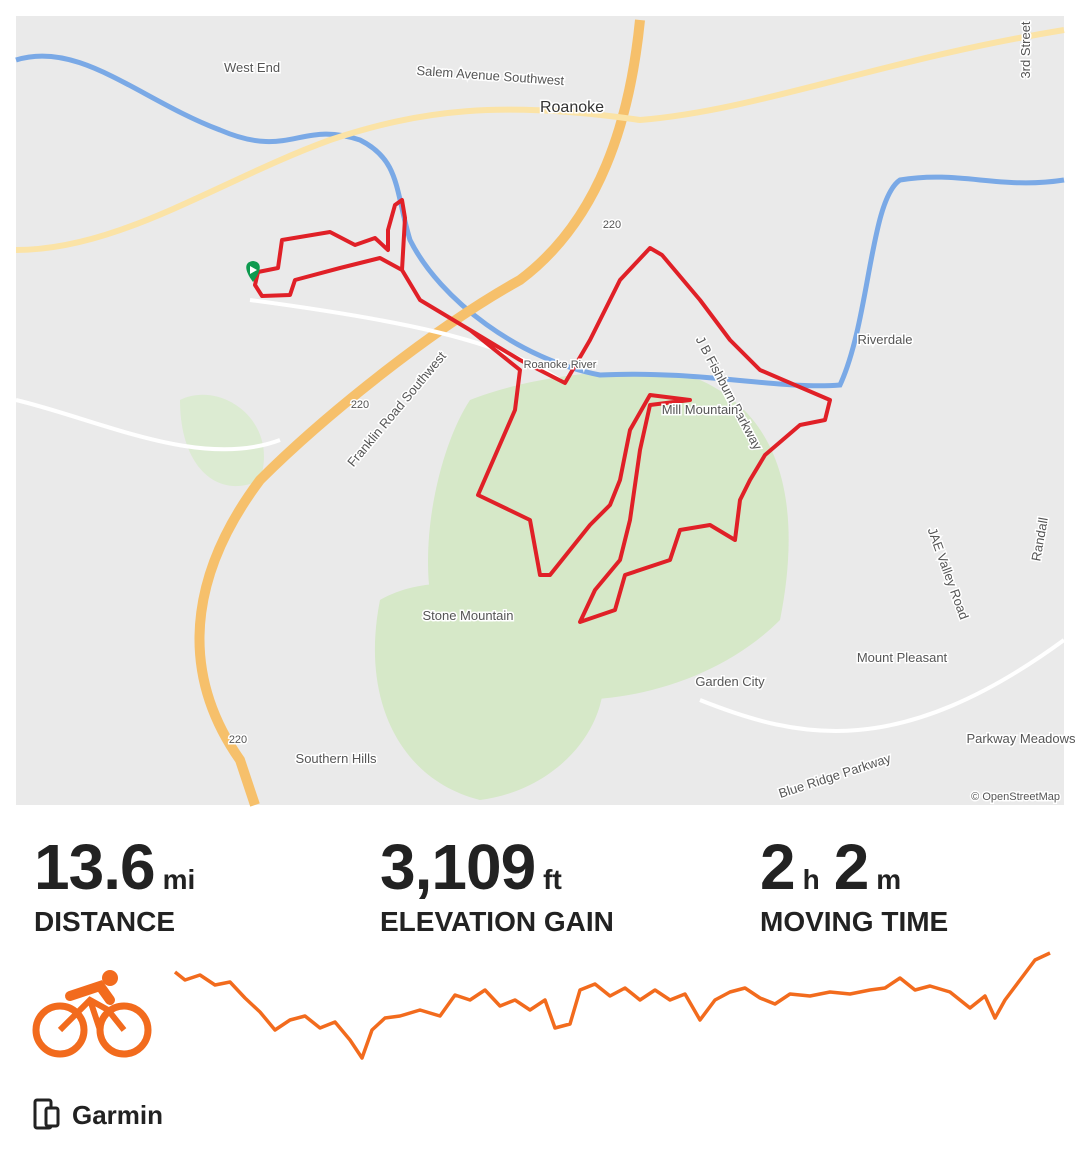 Image resolution: width=1080 pixels, height=1160 pixels. What do you see at coordinates (552, 879) in the screenshot?
I see `stat-unit: ft` at bounding box center [552, 879].